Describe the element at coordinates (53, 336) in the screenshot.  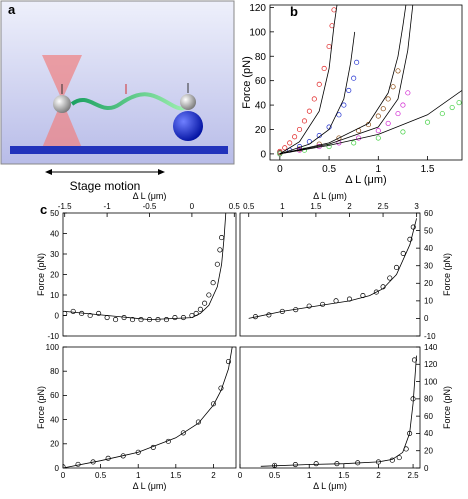
I see `y-tick-label: -10` at that location.